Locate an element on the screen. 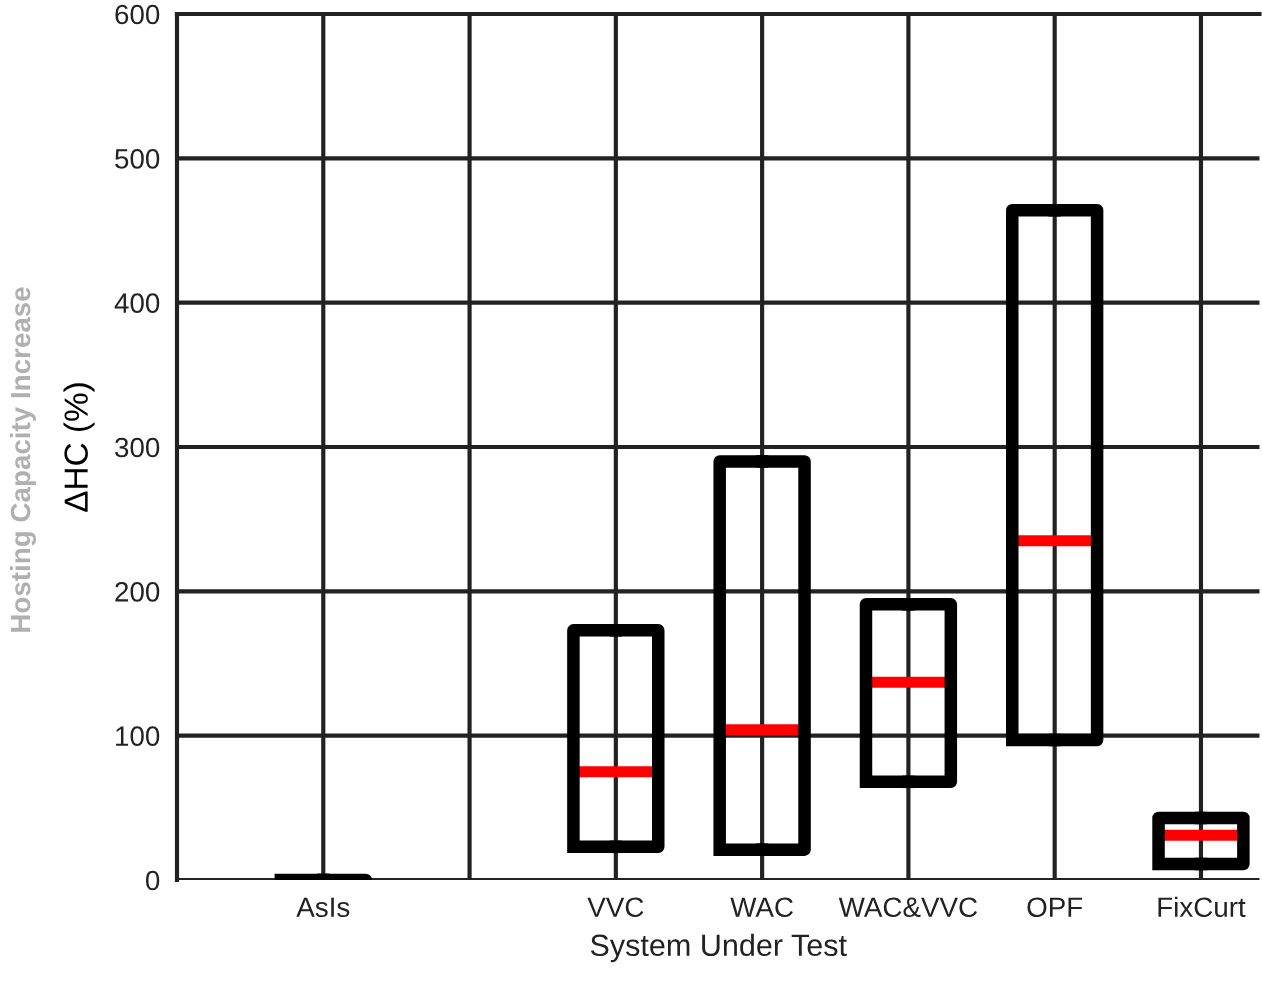 Image resolution: width=1262 pixels, height=991 pixels. y-tick-label: 200 is located at coordinates (137, 592).